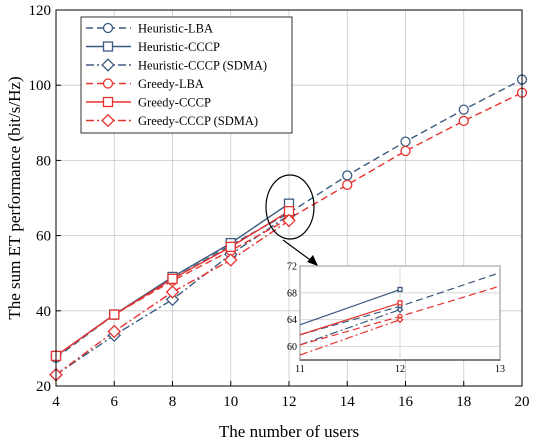 The width and height of the screenshot is (534, 440). Describe the element at coordinates (43, 387) in the screenshot. I see `y-tick-label: 20` at that location.